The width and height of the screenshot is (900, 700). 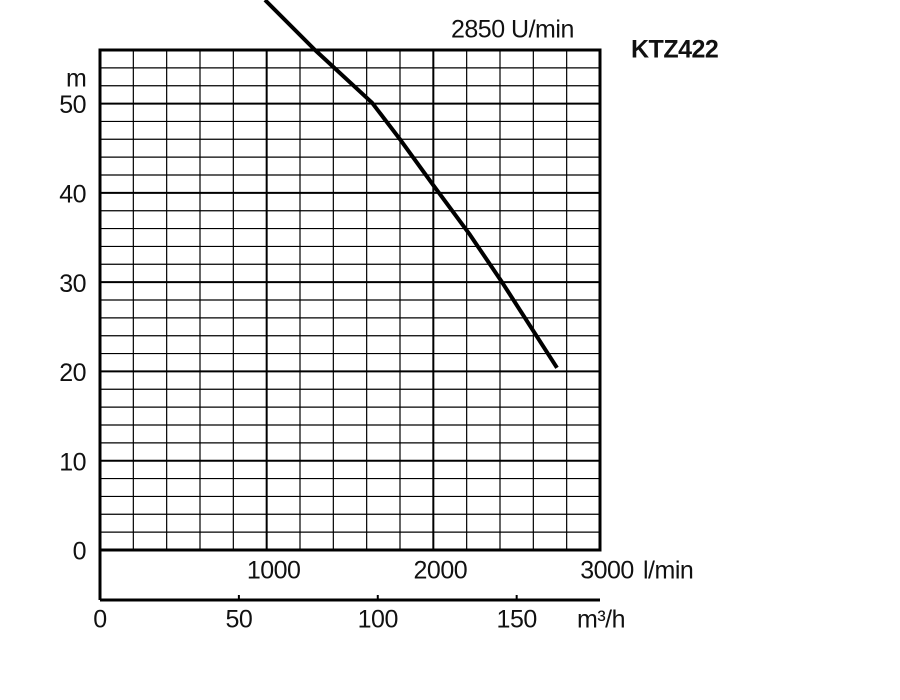 What do you see at coordinates (517, 620) in the screenshot?
I see `x2-tick-label: 150` at bounding box center [517, 620].